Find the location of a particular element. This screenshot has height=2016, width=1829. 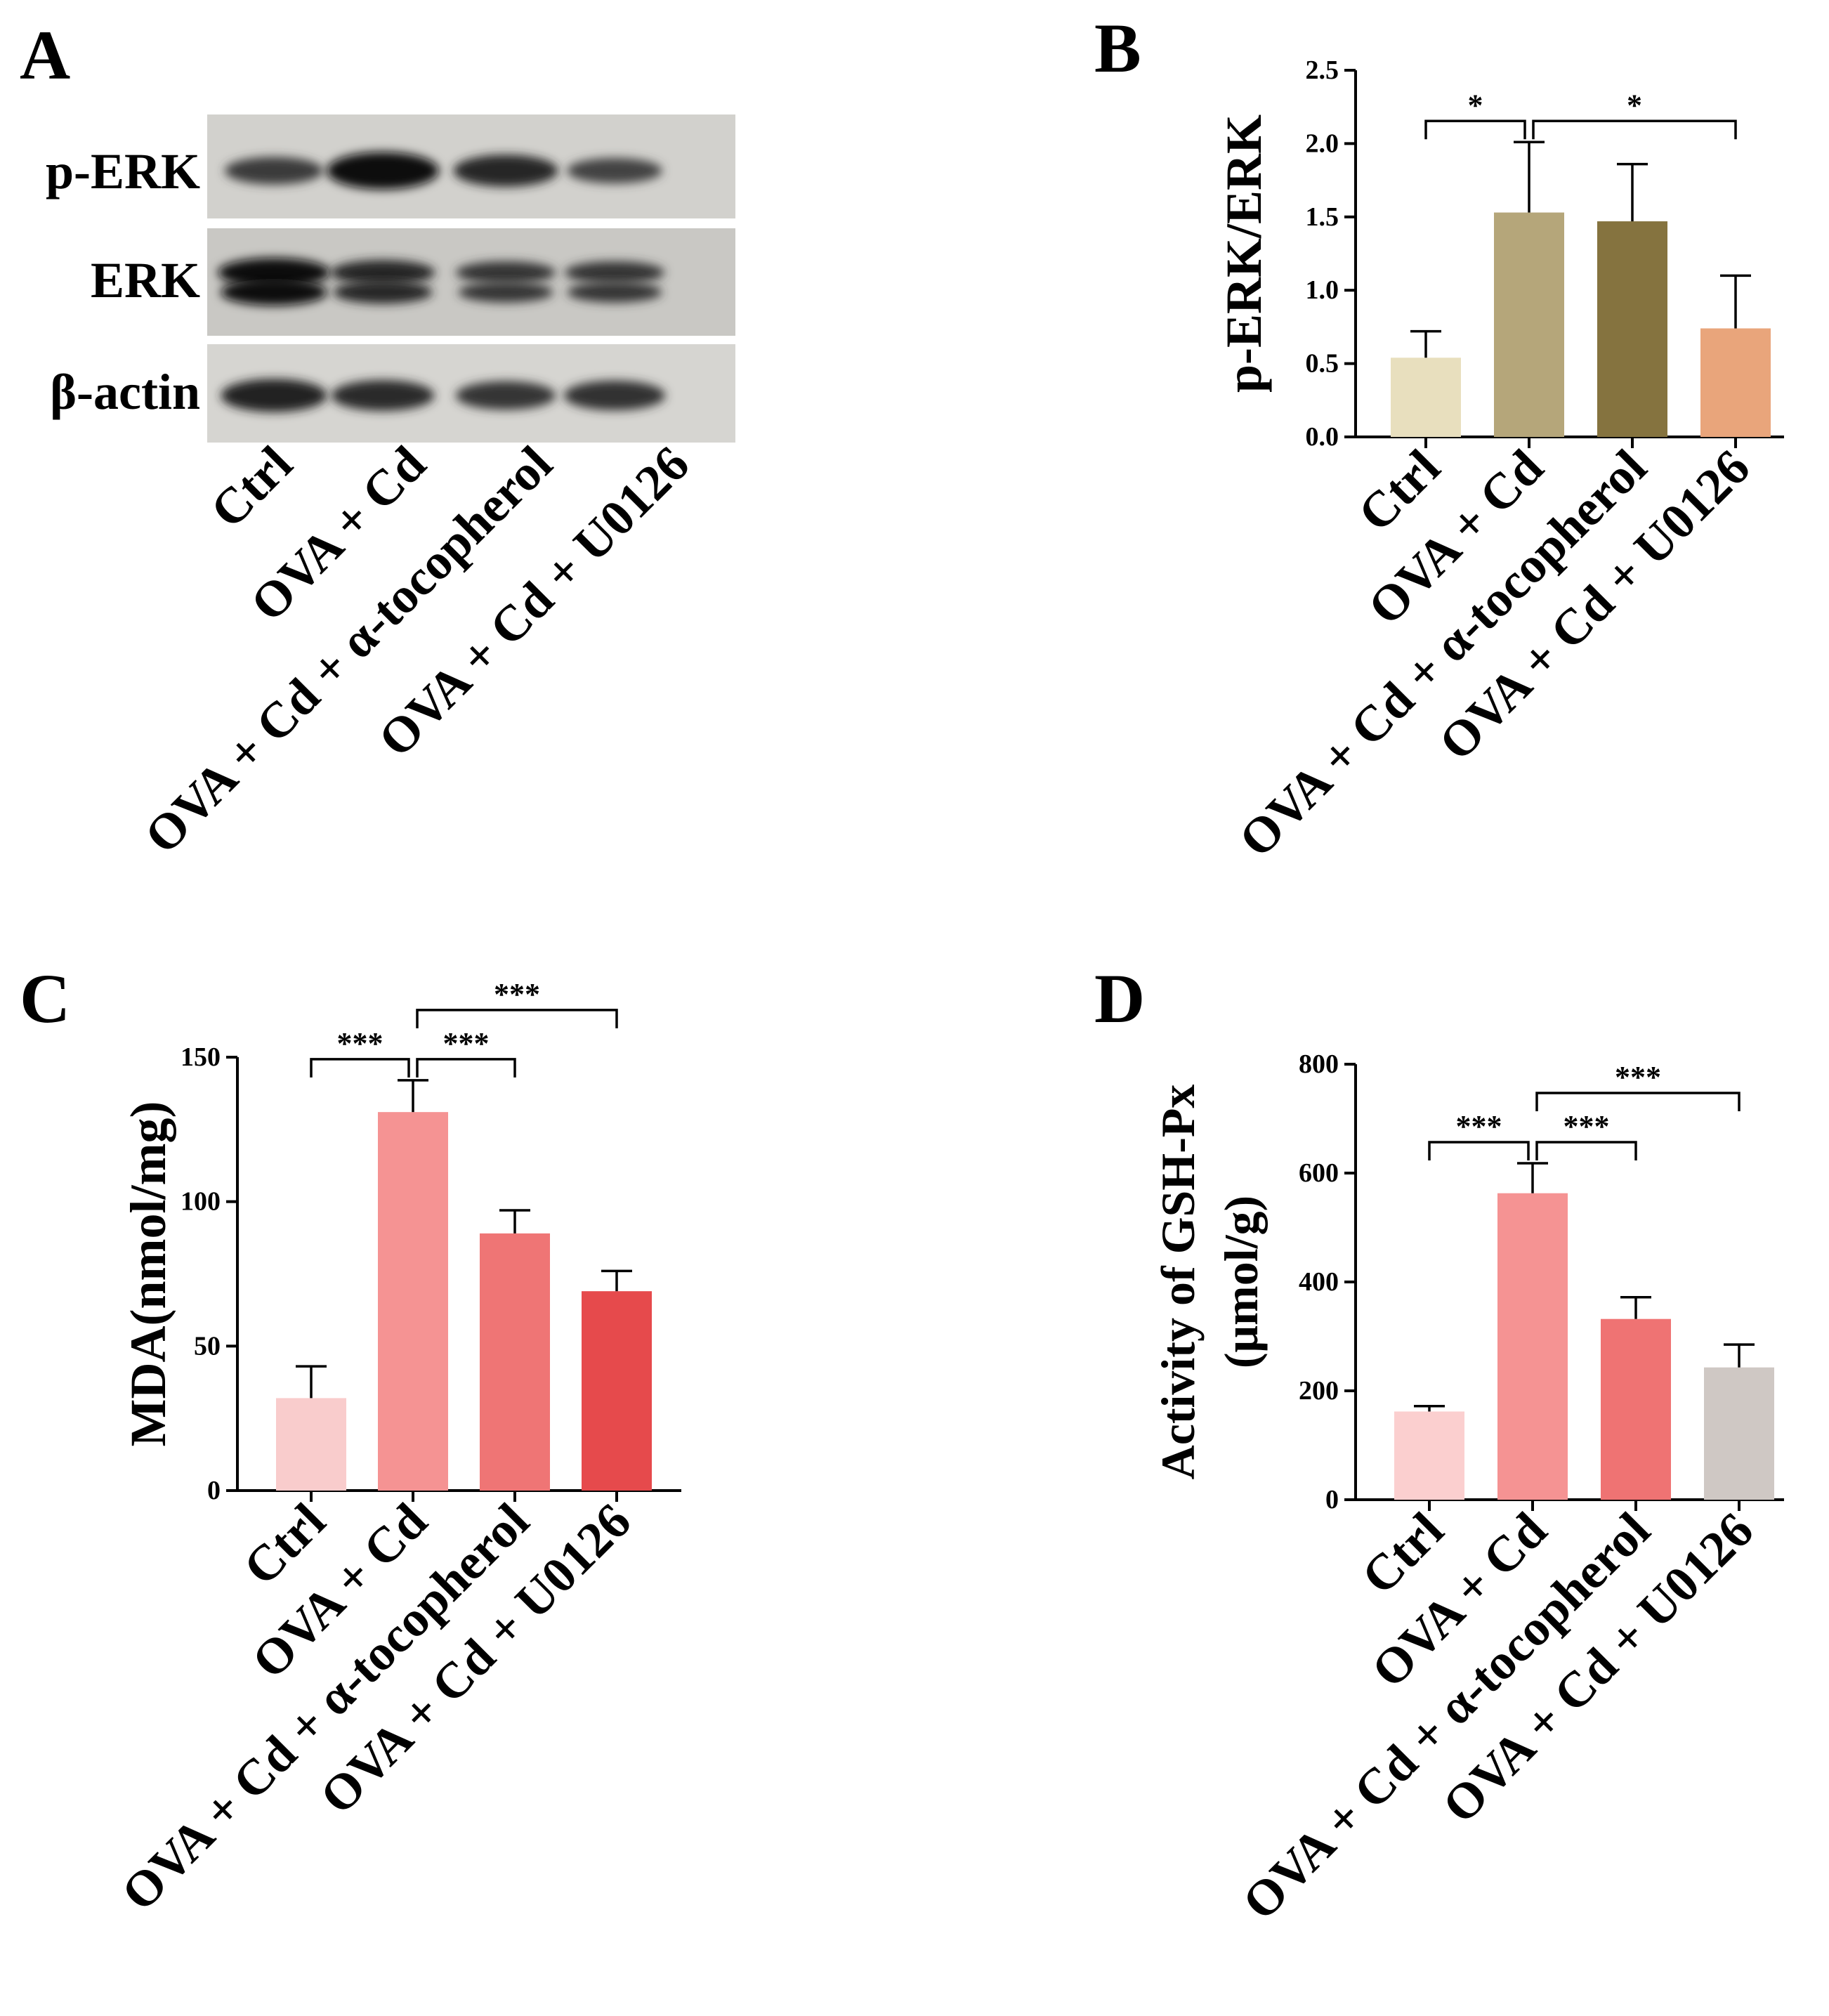

y-tick-label: 1.0 is located at coordinates (1322, 290).